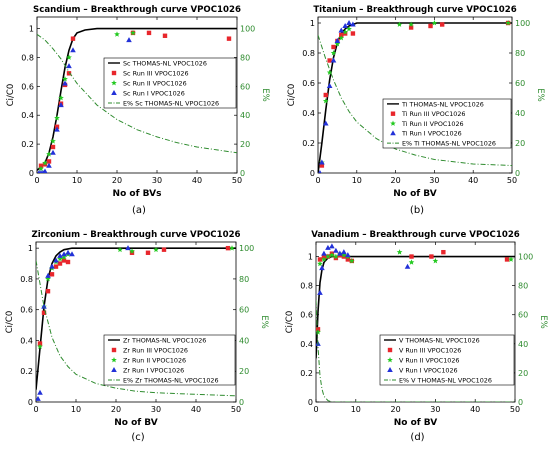 This screenshot has height=455, width=550. I want to click on legend-entry: Sc Run I VPOC1026, so click(154, 93).